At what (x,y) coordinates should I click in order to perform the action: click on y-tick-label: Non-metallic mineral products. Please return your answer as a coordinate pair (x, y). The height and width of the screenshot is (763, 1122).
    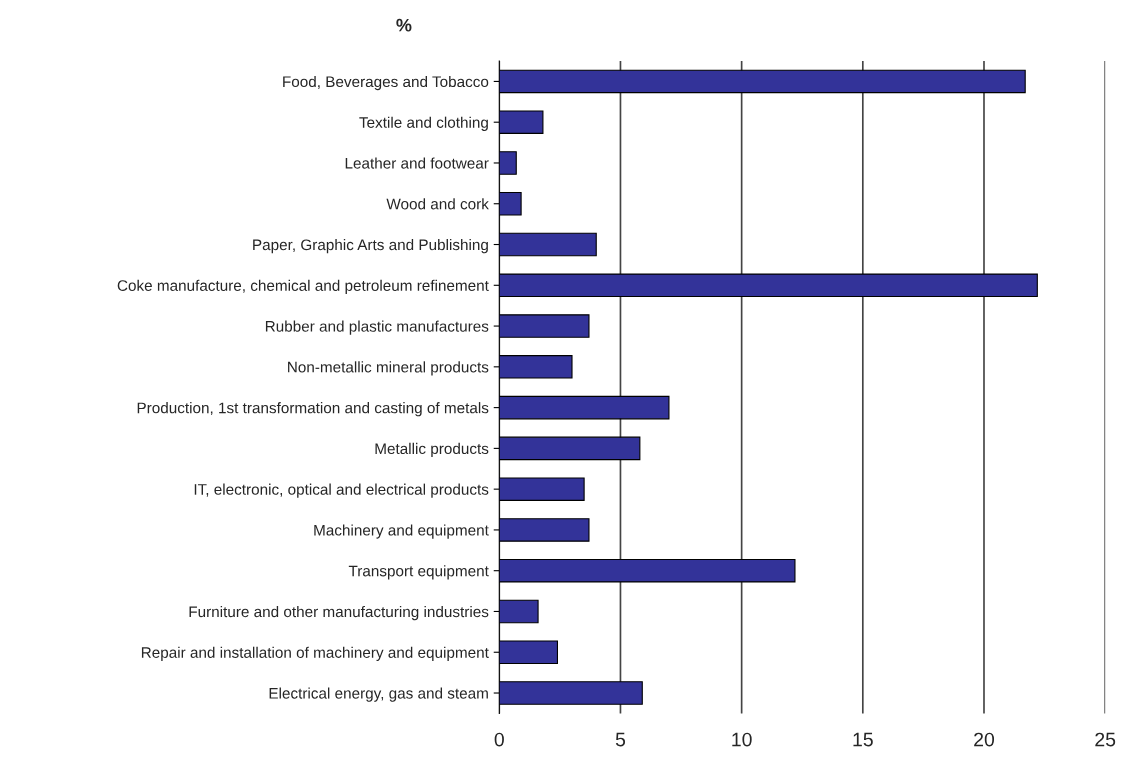
    Looking at the image, I should click on (388, 368).